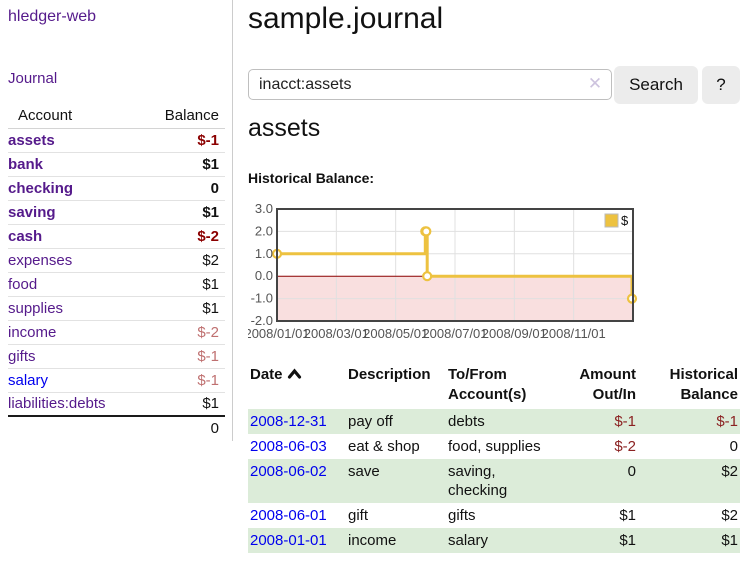  What do you see at coordinates (266, 374) in the screenshot?
I see `date-header-label: Date` at bounding box center [266, 374].